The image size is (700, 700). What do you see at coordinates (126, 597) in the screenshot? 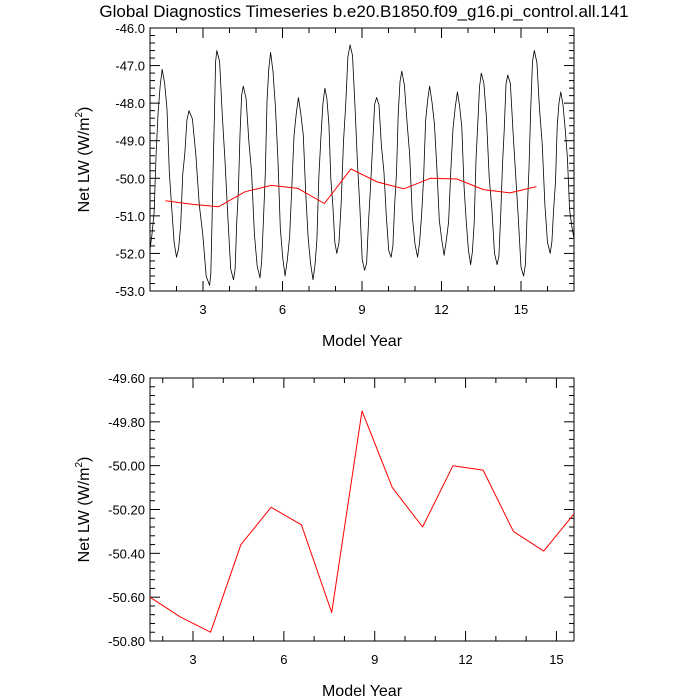
I see `y-tick-label: -50.60` at bounding box center [126, 597].